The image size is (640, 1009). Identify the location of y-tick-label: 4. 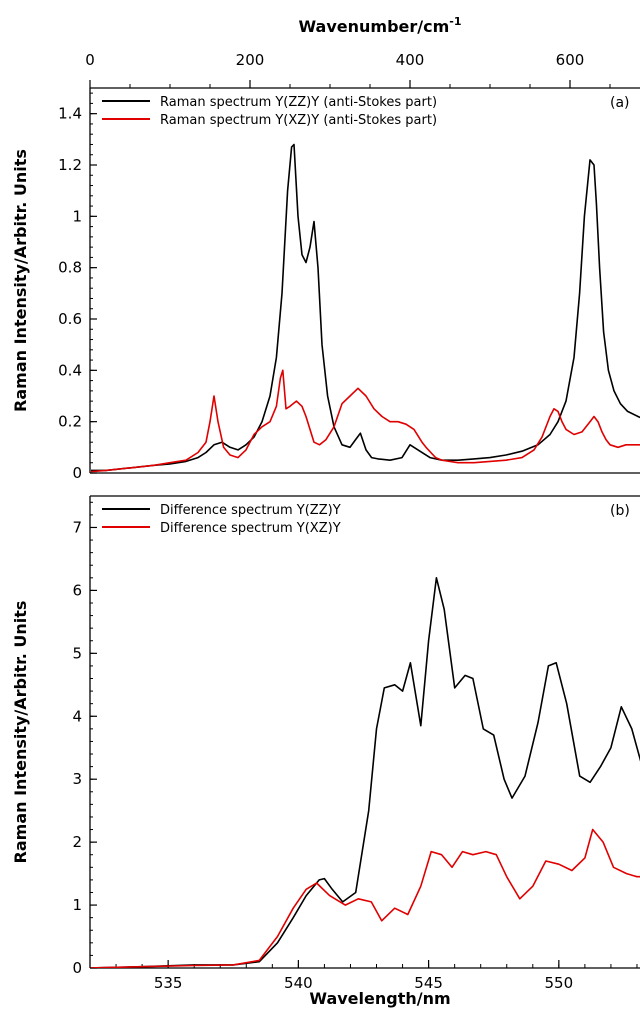
(77, 716).